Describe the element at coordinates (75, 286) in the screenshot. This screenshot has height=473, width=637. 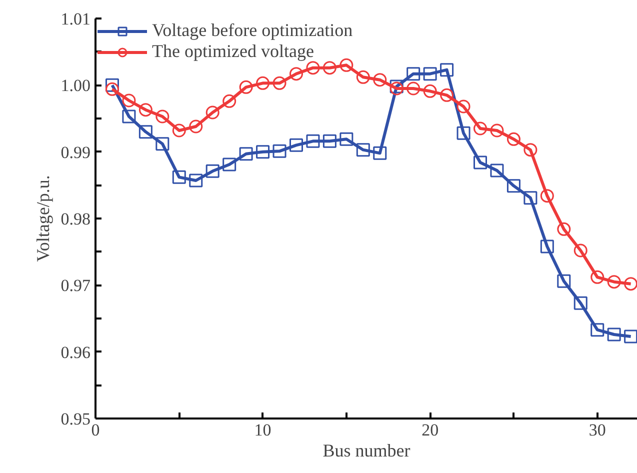
I see `y-tick-label: 0.97` at that location.